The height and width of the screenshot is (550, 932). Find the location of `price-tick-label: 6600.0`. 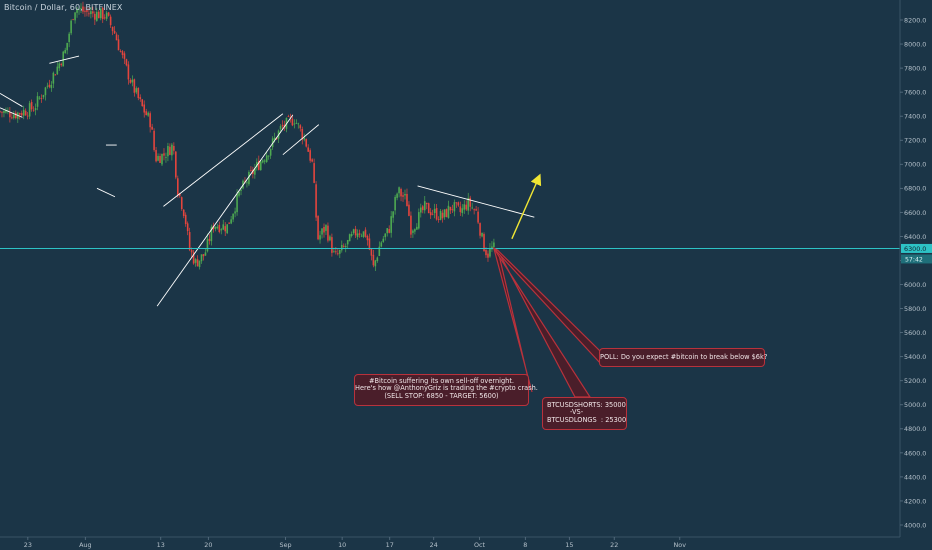

price-tick-label: 6600.0 is located at coordinates (915, 213).